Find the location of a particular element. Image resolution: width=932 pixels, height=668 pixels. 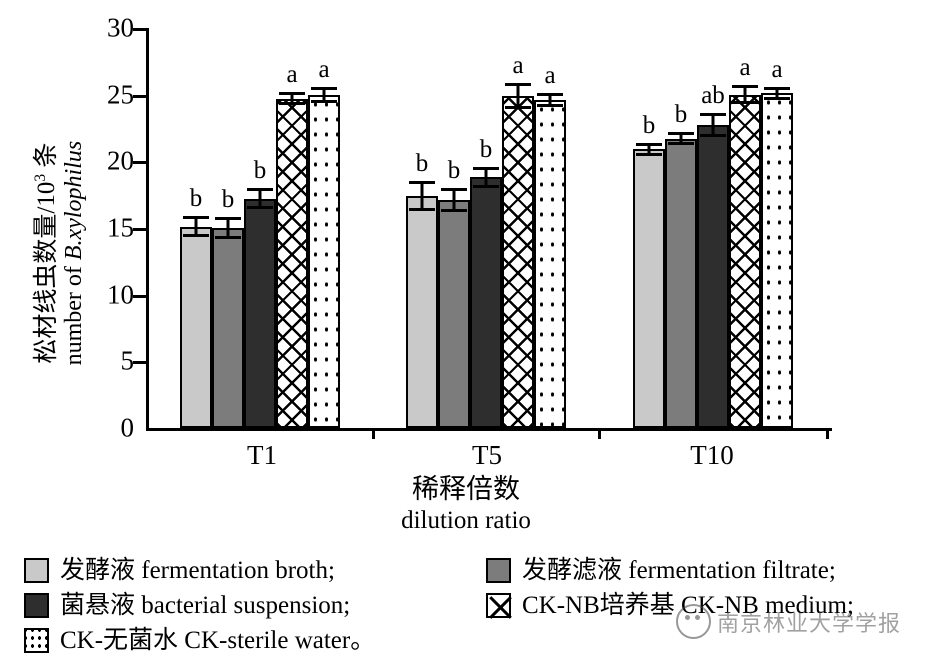

bar-group-t10: b b ab a a is located at coordinates (713, 228).